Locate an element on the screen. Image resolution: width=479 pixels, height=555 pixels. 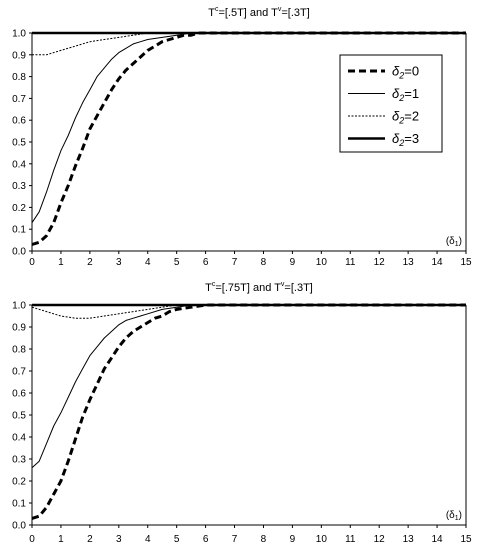
legend-label: δ2=3 is located at coordinates (405, 139).